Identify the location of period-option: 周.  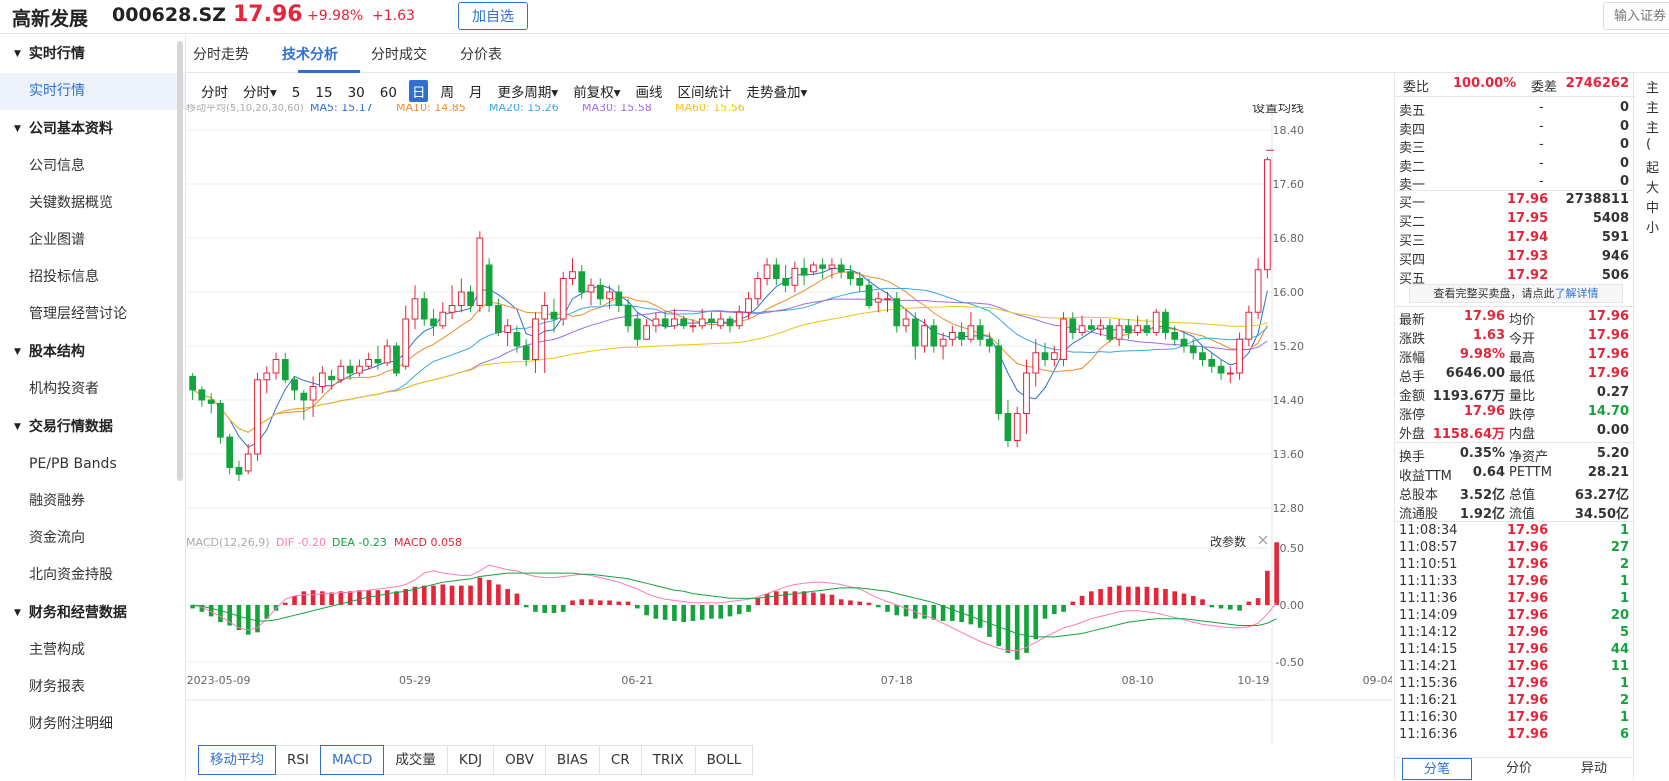
(447, 93).